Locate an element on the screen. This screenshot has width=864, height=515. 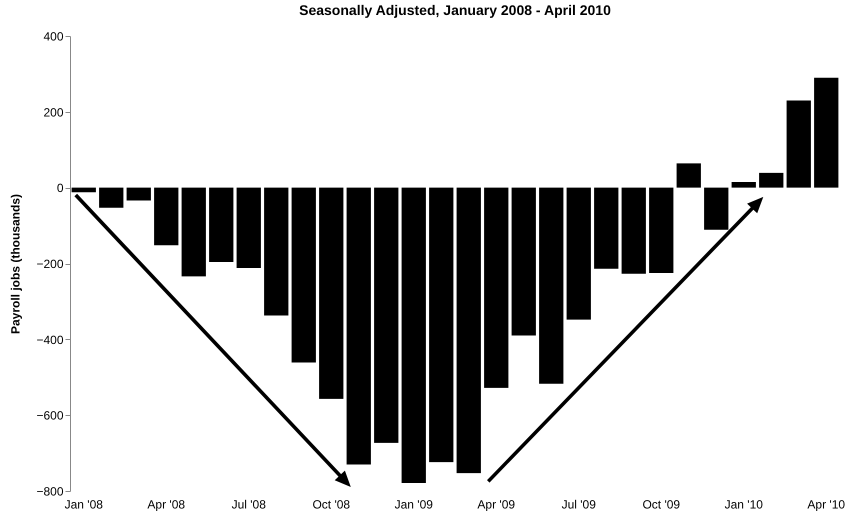
y-tick-label: −600 is located at coordinates (50, 415).